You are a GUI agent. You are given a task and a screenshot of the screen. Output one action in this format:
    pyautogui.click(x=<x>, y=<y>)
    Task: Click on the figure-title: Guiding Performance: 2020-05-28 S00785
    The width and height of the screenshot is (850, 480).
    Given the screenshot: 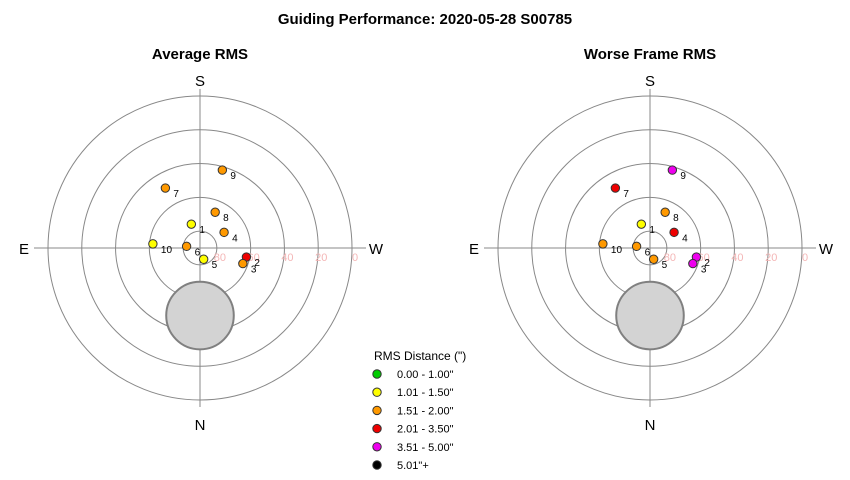 What is the action you would take?
    pyautogui.click(x=425, y=19)
    